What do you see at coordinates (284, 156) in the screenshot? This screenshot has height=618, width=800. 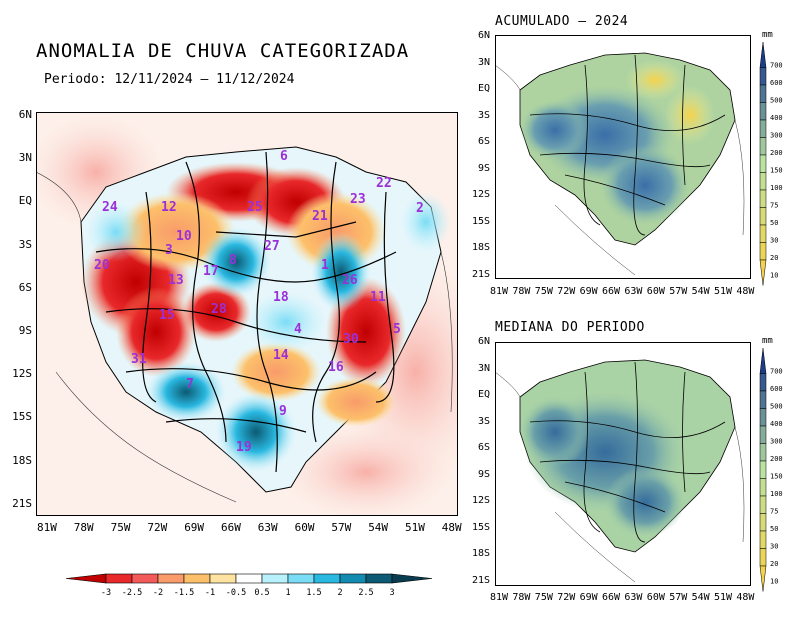 I see `basin-label-6: 6` at bounding box center [284, 156].